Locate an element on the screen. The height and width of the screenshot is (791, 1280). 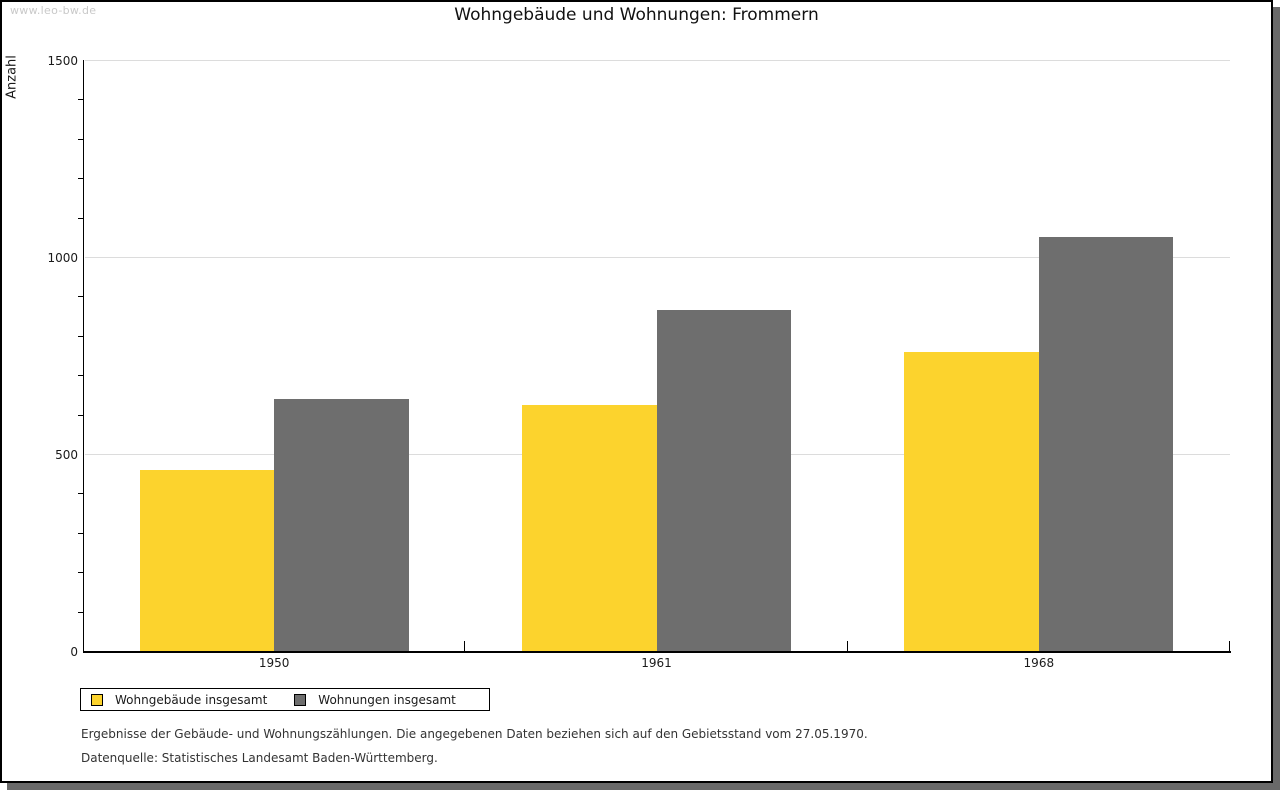
y-tick-label-500: 500 is located at coordinates (66, 454).